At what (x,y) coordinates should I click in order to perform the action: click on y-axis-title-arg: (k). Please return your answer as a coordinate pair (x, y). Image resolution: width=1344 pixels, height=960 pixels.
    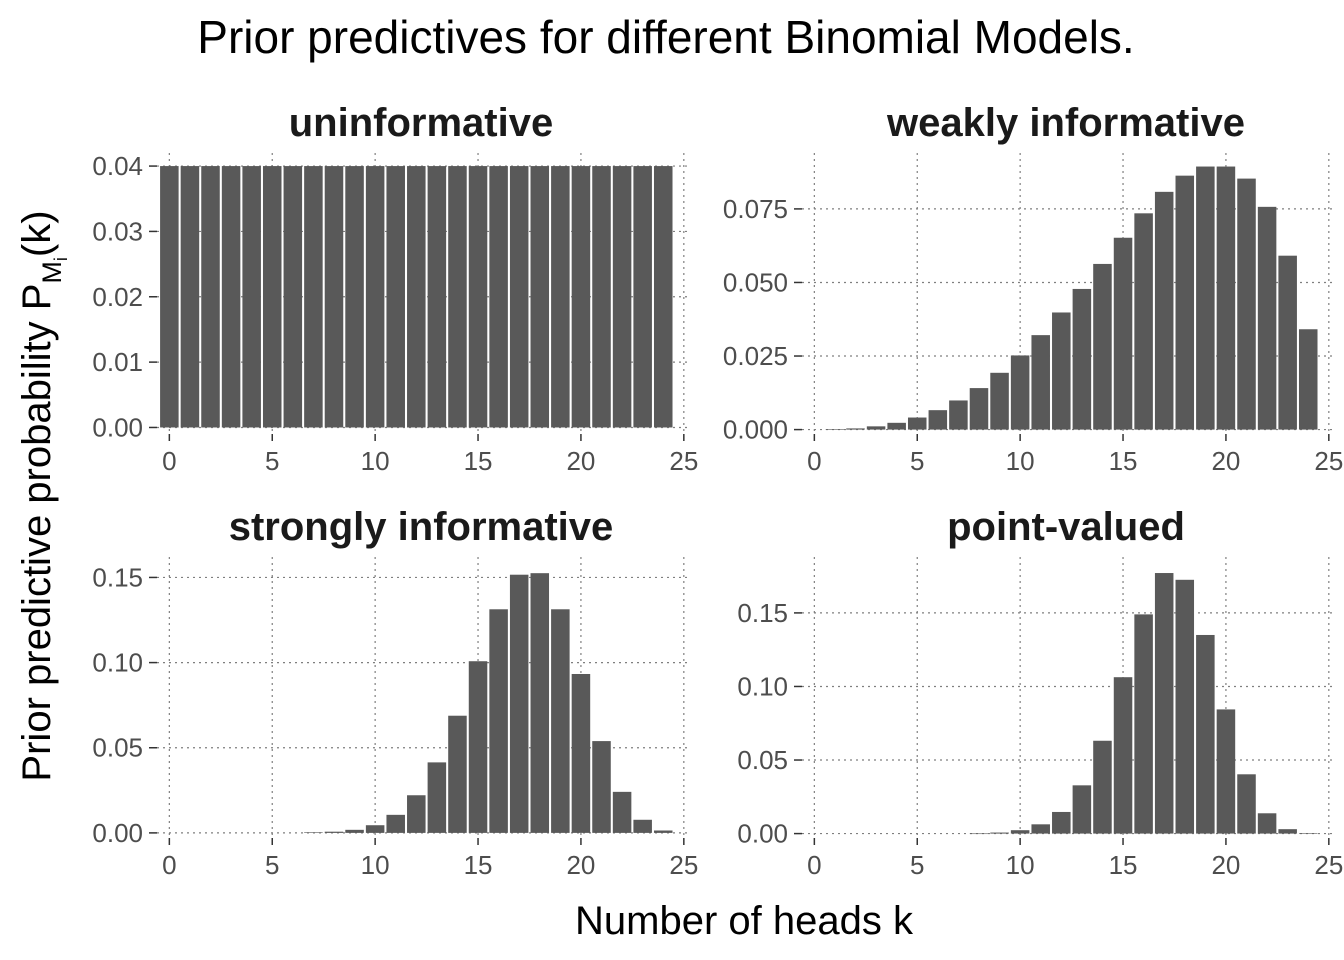
    Looking at the image, I should click on (37, 233).